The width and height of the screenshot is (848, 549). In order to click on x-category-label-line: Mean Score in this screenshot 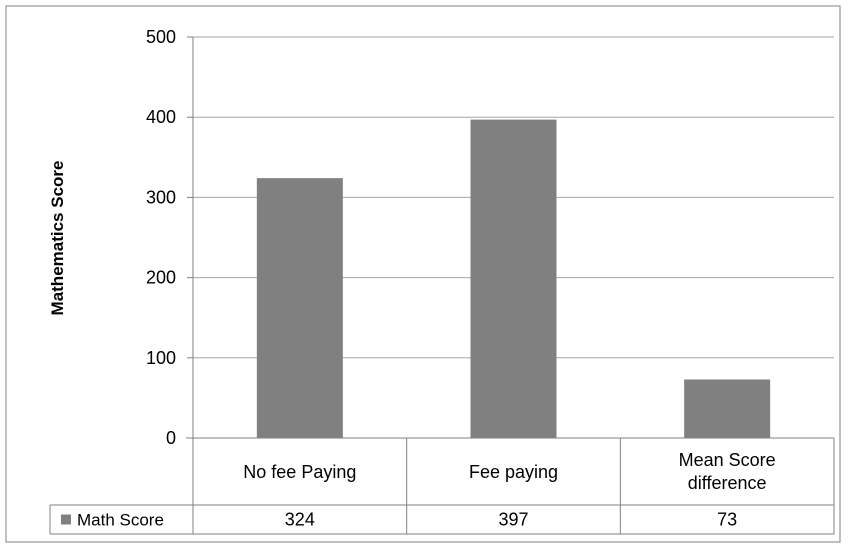, I will do `click(727, 460)`.